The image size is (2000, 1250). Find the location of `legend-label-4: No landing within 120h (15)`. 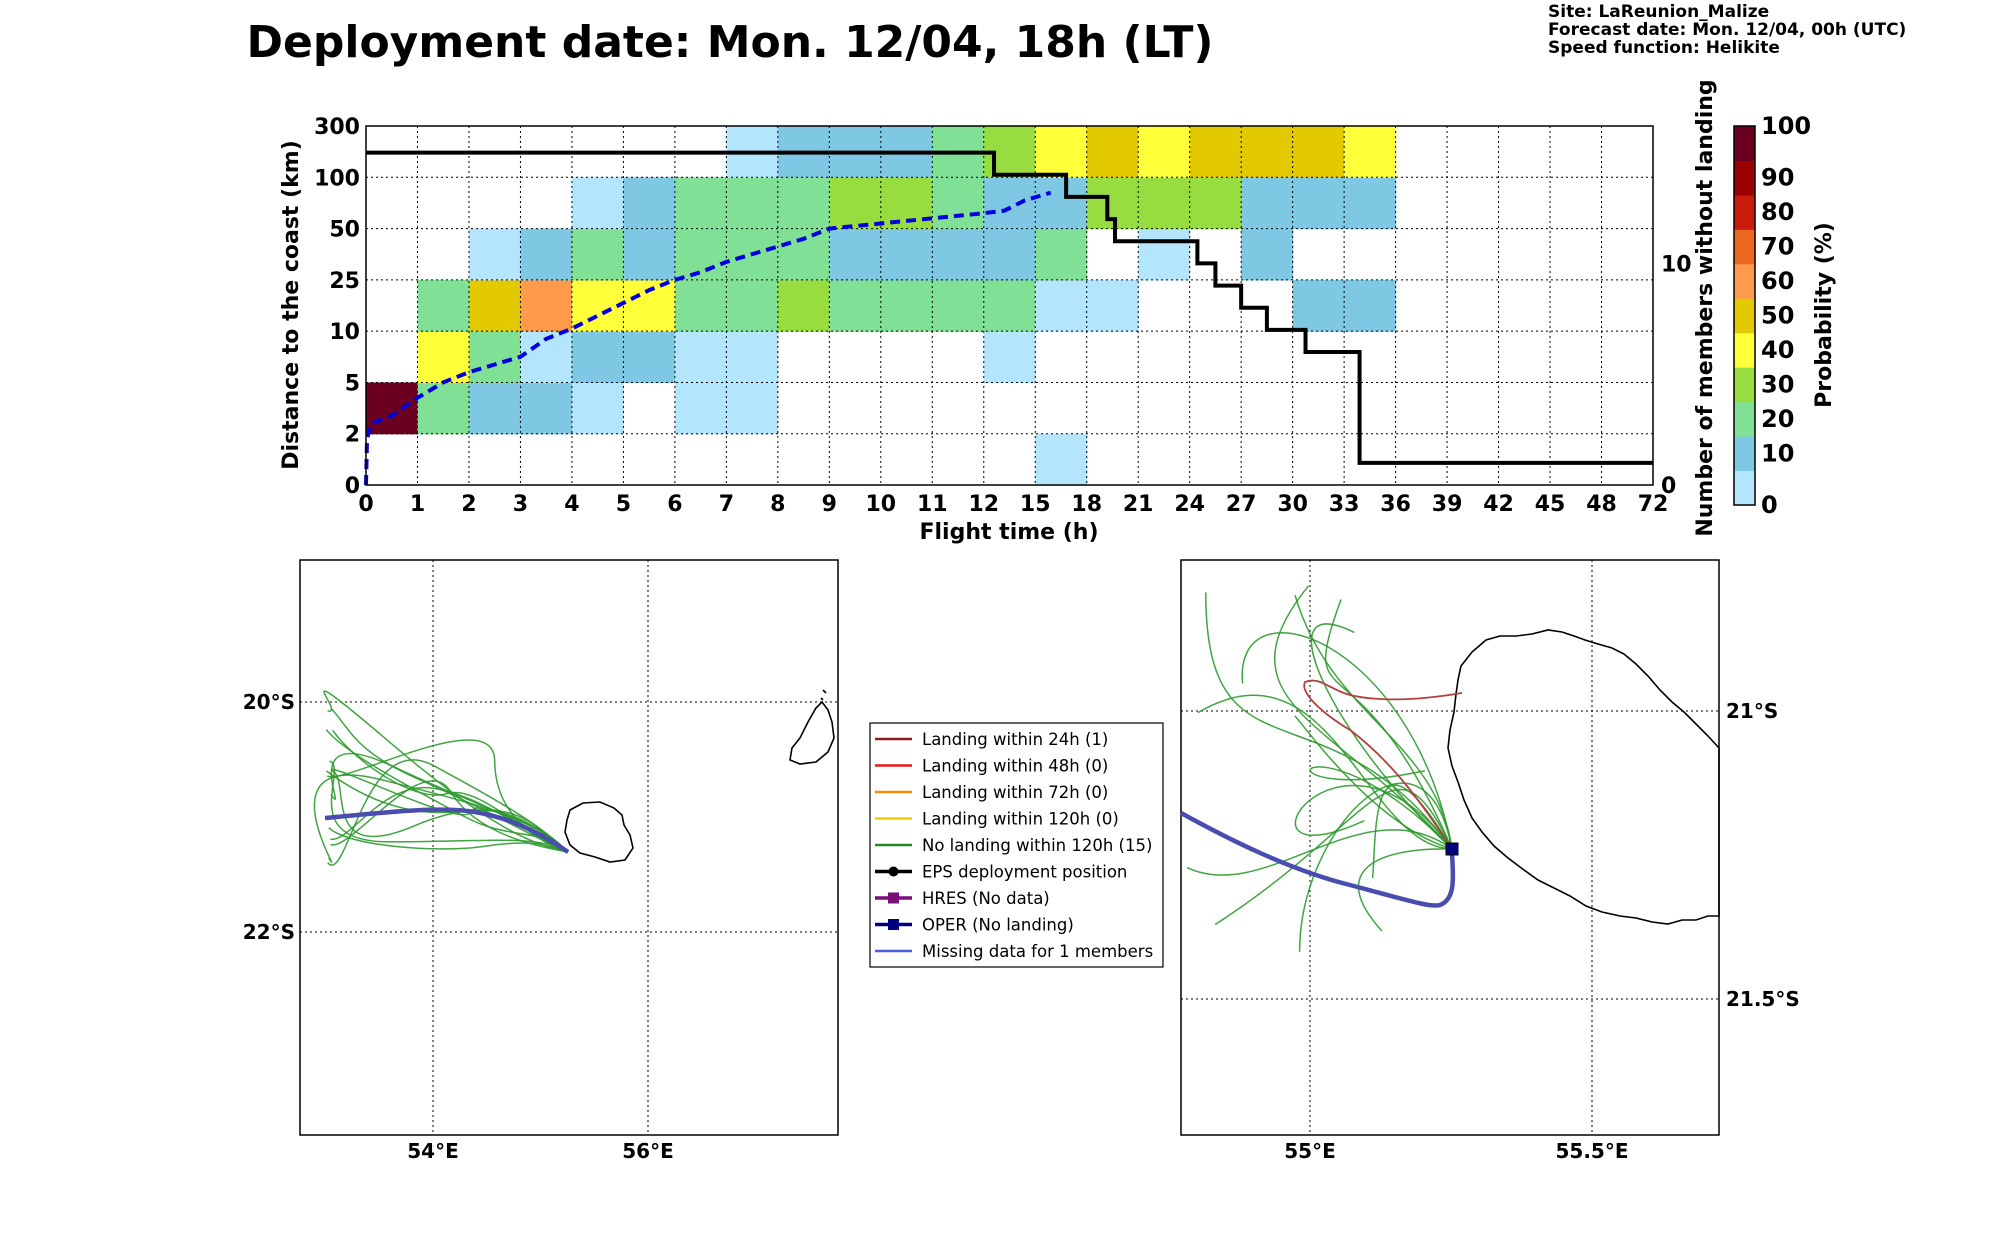

legend-label-4: No landing within 120h (15) is located at coordinates (1037, 845).